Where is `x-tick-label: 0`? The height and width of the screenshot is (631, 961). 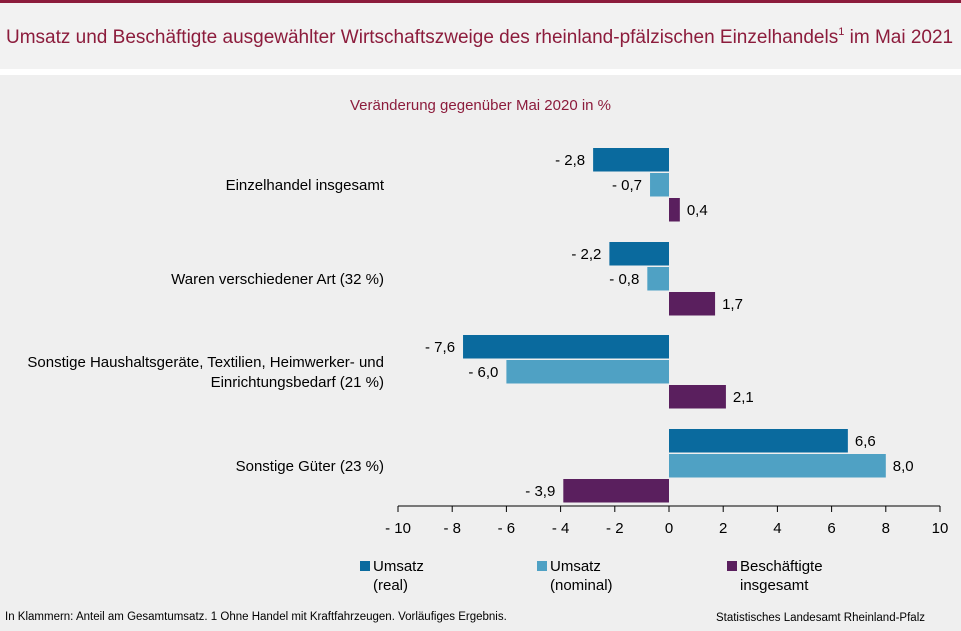
x-tick-label: 0 is located at coordinates (669, 528).